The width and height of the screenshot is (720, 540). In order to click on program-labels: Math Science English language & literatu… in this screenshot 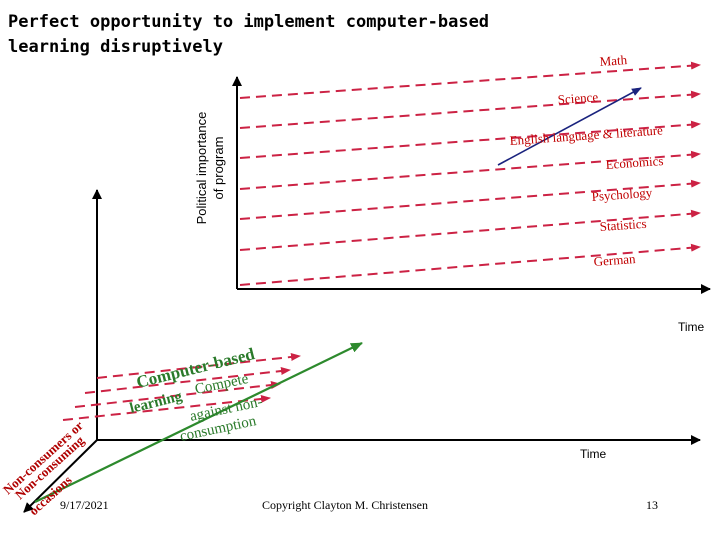, I will do `click(586, 160)`.